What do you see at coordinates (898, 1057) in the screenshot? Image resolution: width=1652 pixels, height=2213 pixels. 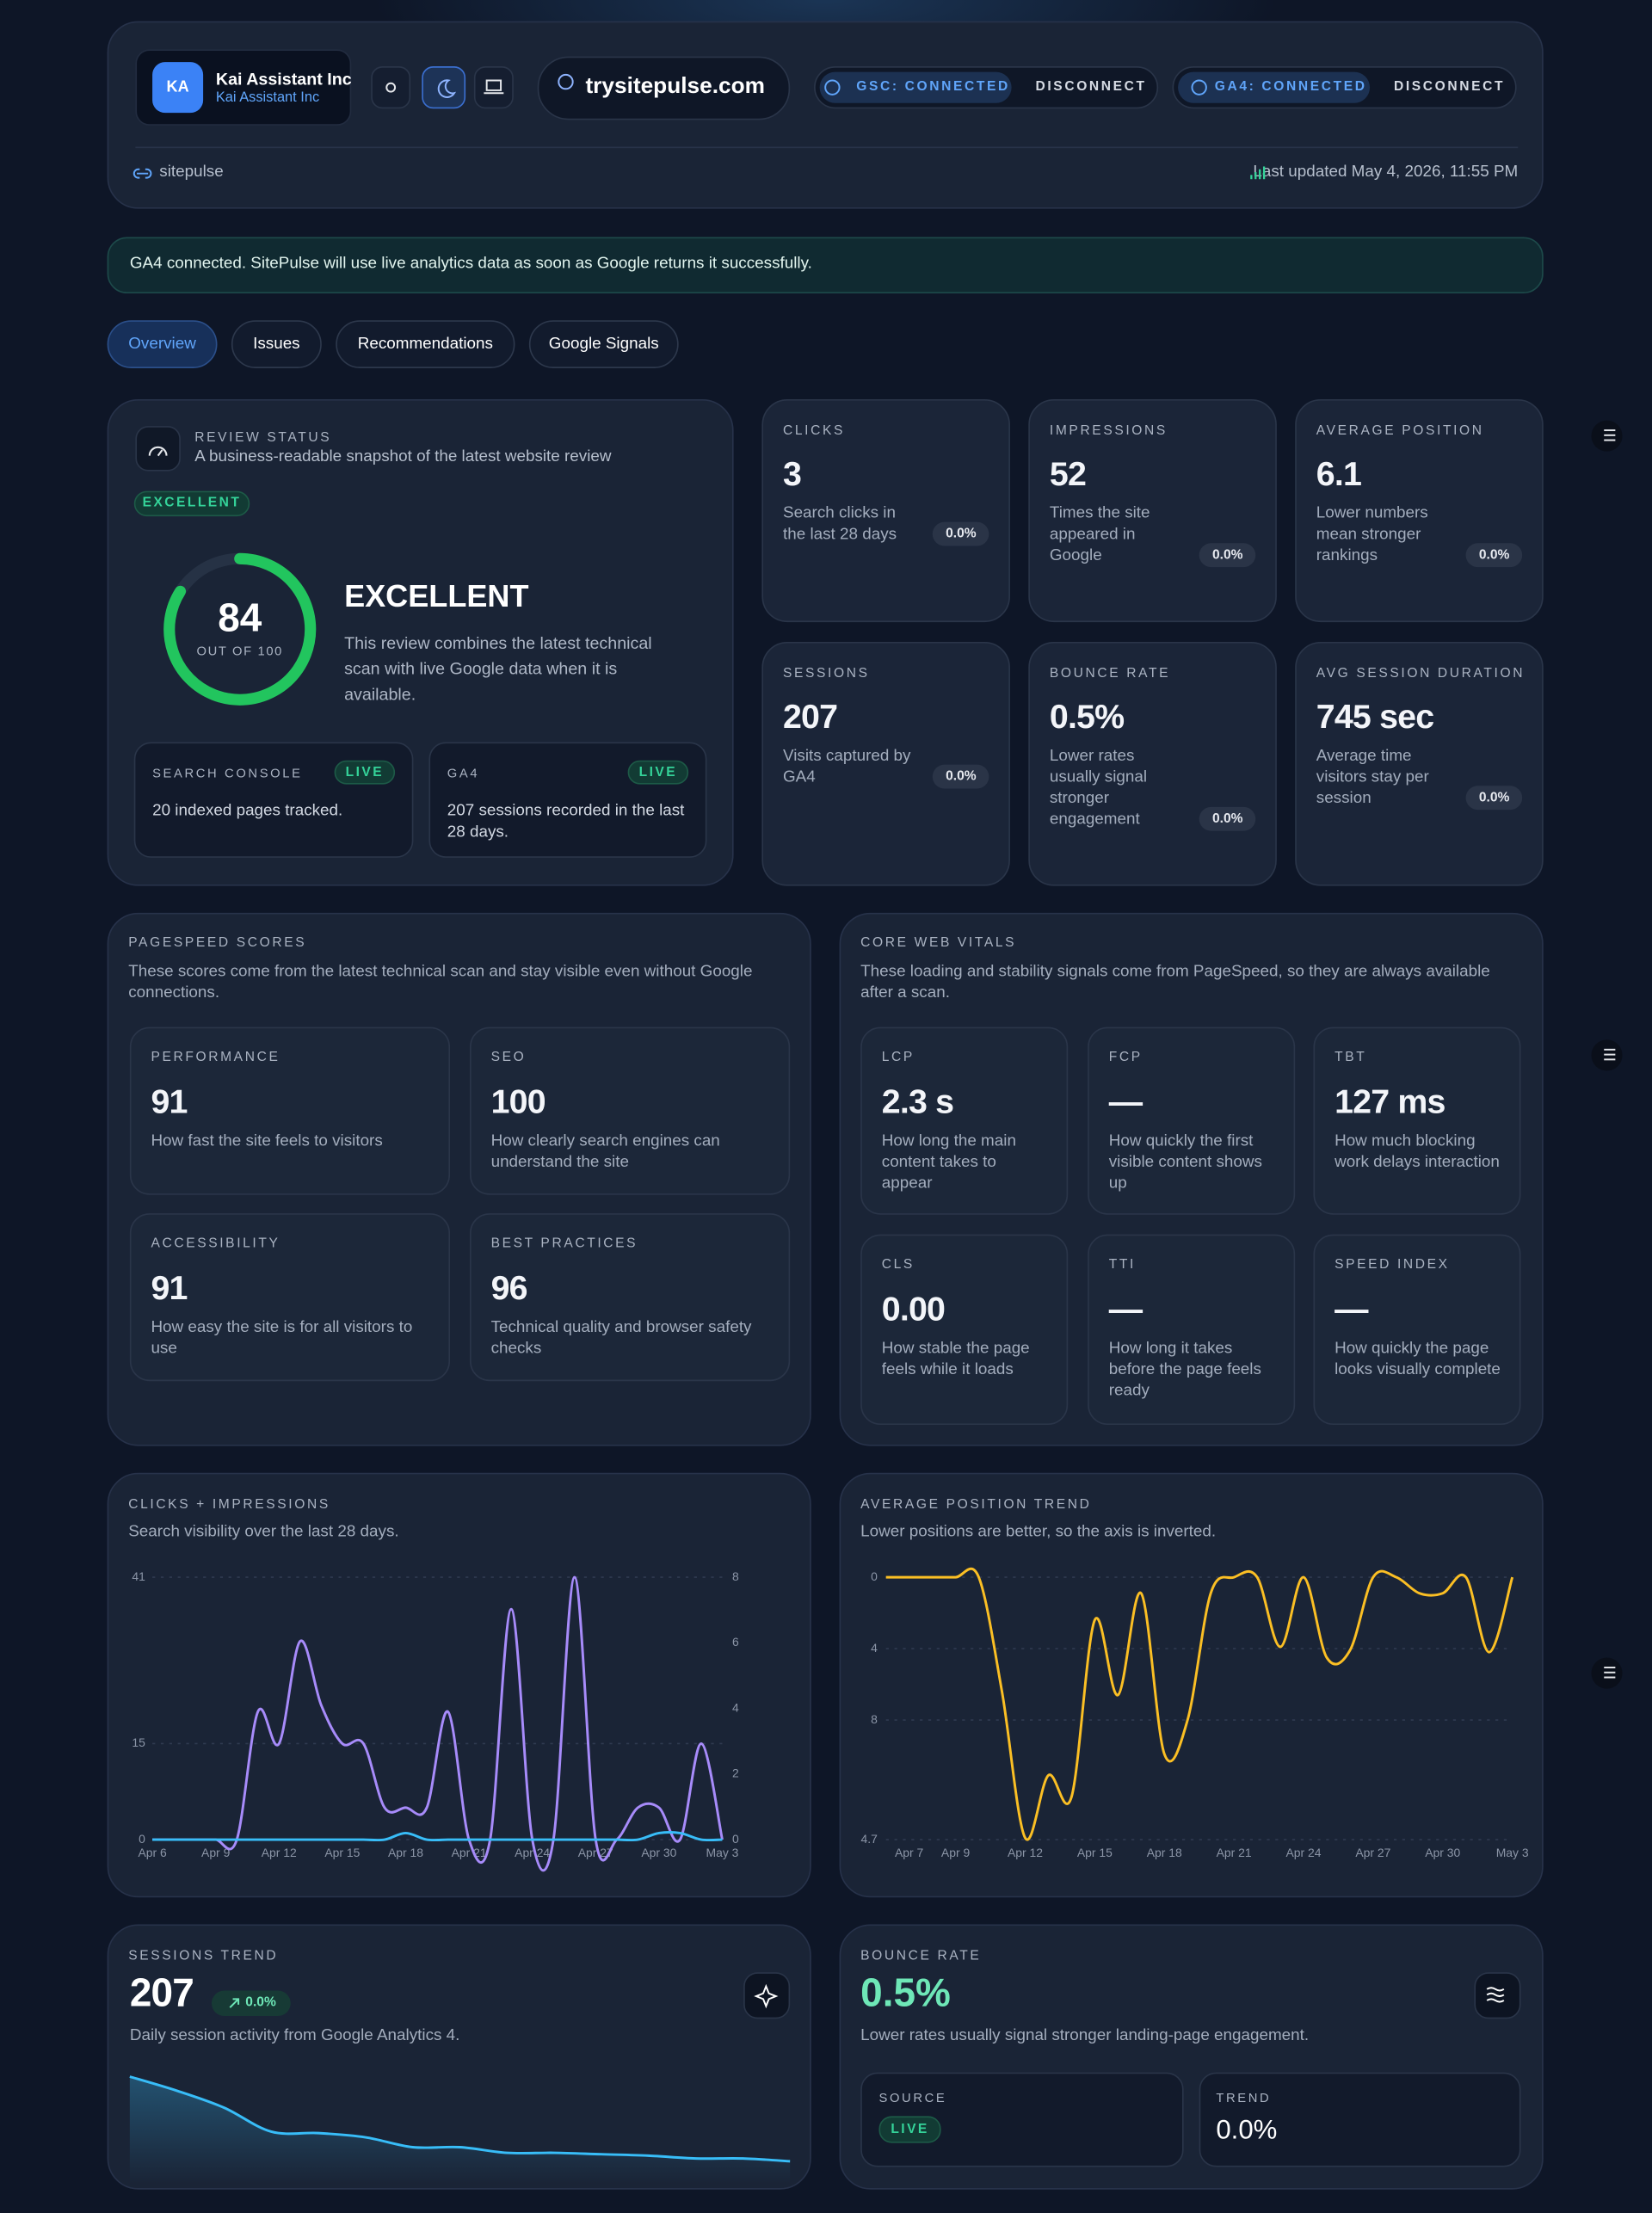 I see `score-card-label: LCP` at bounding box center [898, 1057].